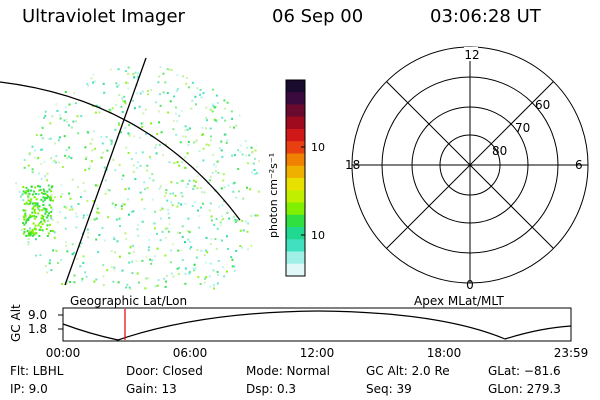 The image size is (600, 400). Describe the element at coordinates (288, 371) in the screenshot. I see `mode-status: Mode: Normal` at that location.